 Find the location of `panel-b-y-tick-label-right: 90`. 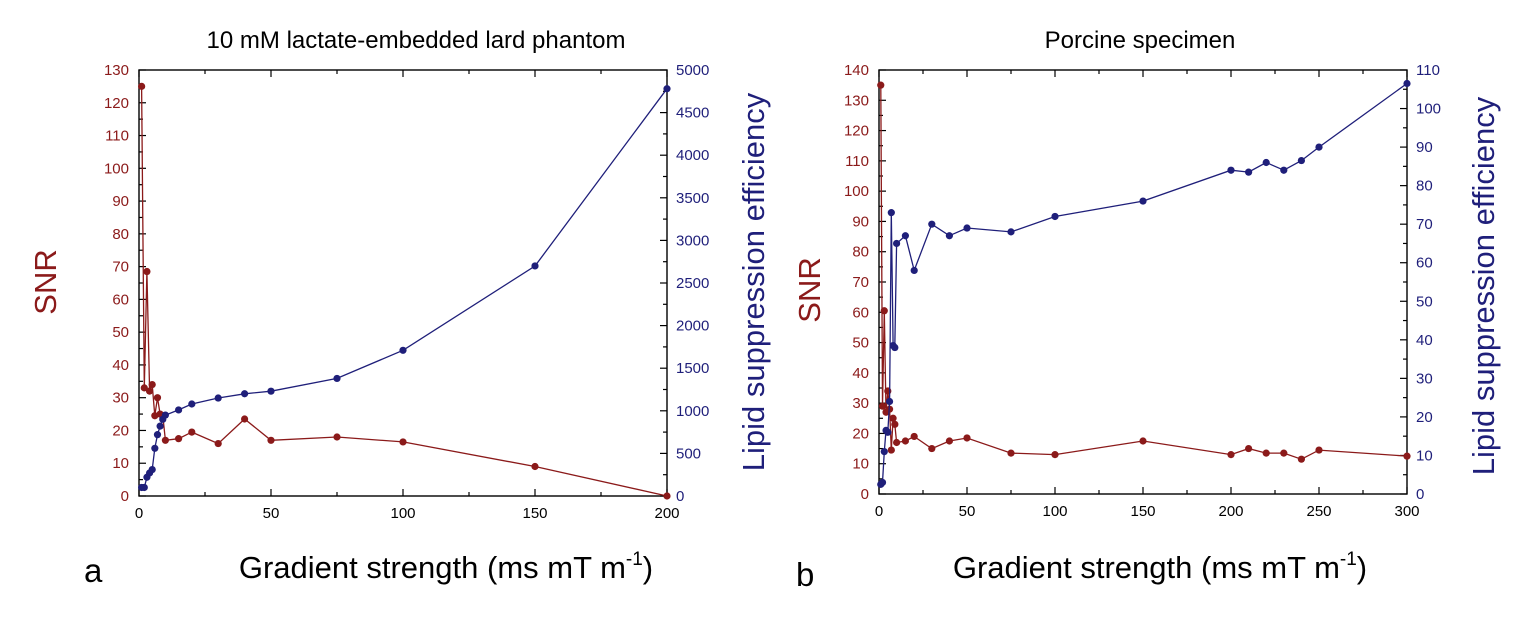

panel-b-y-tick-label-right: 90 is located at coordinates (1424, 147).